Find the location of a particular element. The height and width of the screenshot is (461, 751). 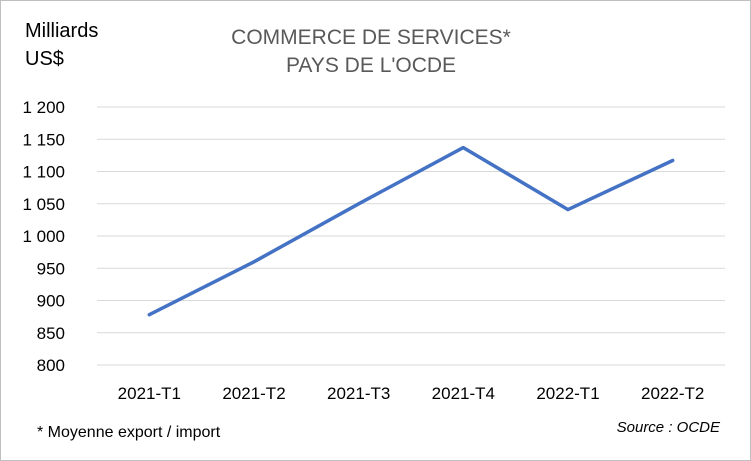

y-tick-label: 1 150 is located at coordinates (43, 139).